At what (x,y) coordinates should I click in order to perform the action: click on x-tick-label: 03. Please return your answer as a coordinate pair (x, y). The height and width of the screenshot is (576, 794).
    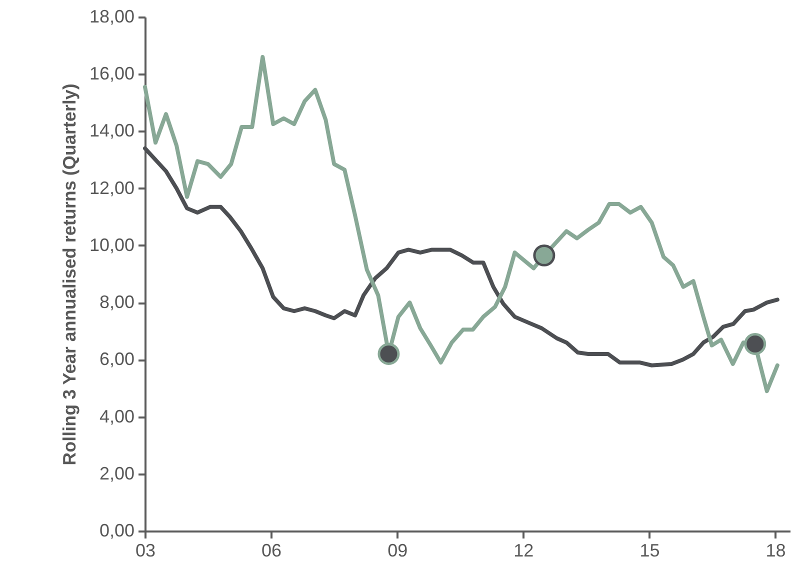
    Looking at the image, I should click on (145, 550).